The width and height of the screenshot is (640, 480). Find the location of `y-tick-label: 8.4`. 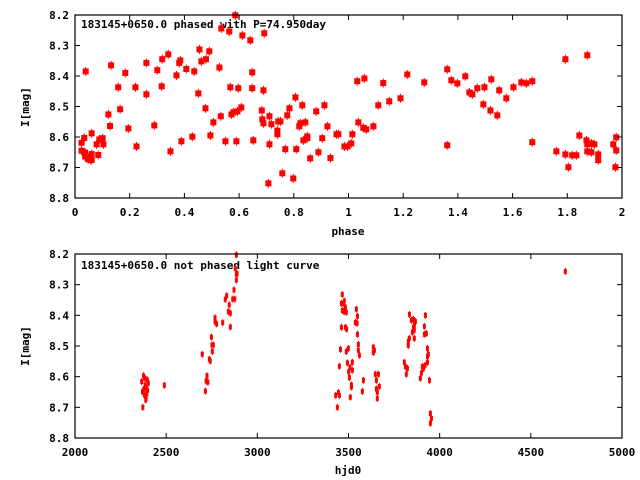

y-tick-label: 8.4 is located at coordinates (59, 76).